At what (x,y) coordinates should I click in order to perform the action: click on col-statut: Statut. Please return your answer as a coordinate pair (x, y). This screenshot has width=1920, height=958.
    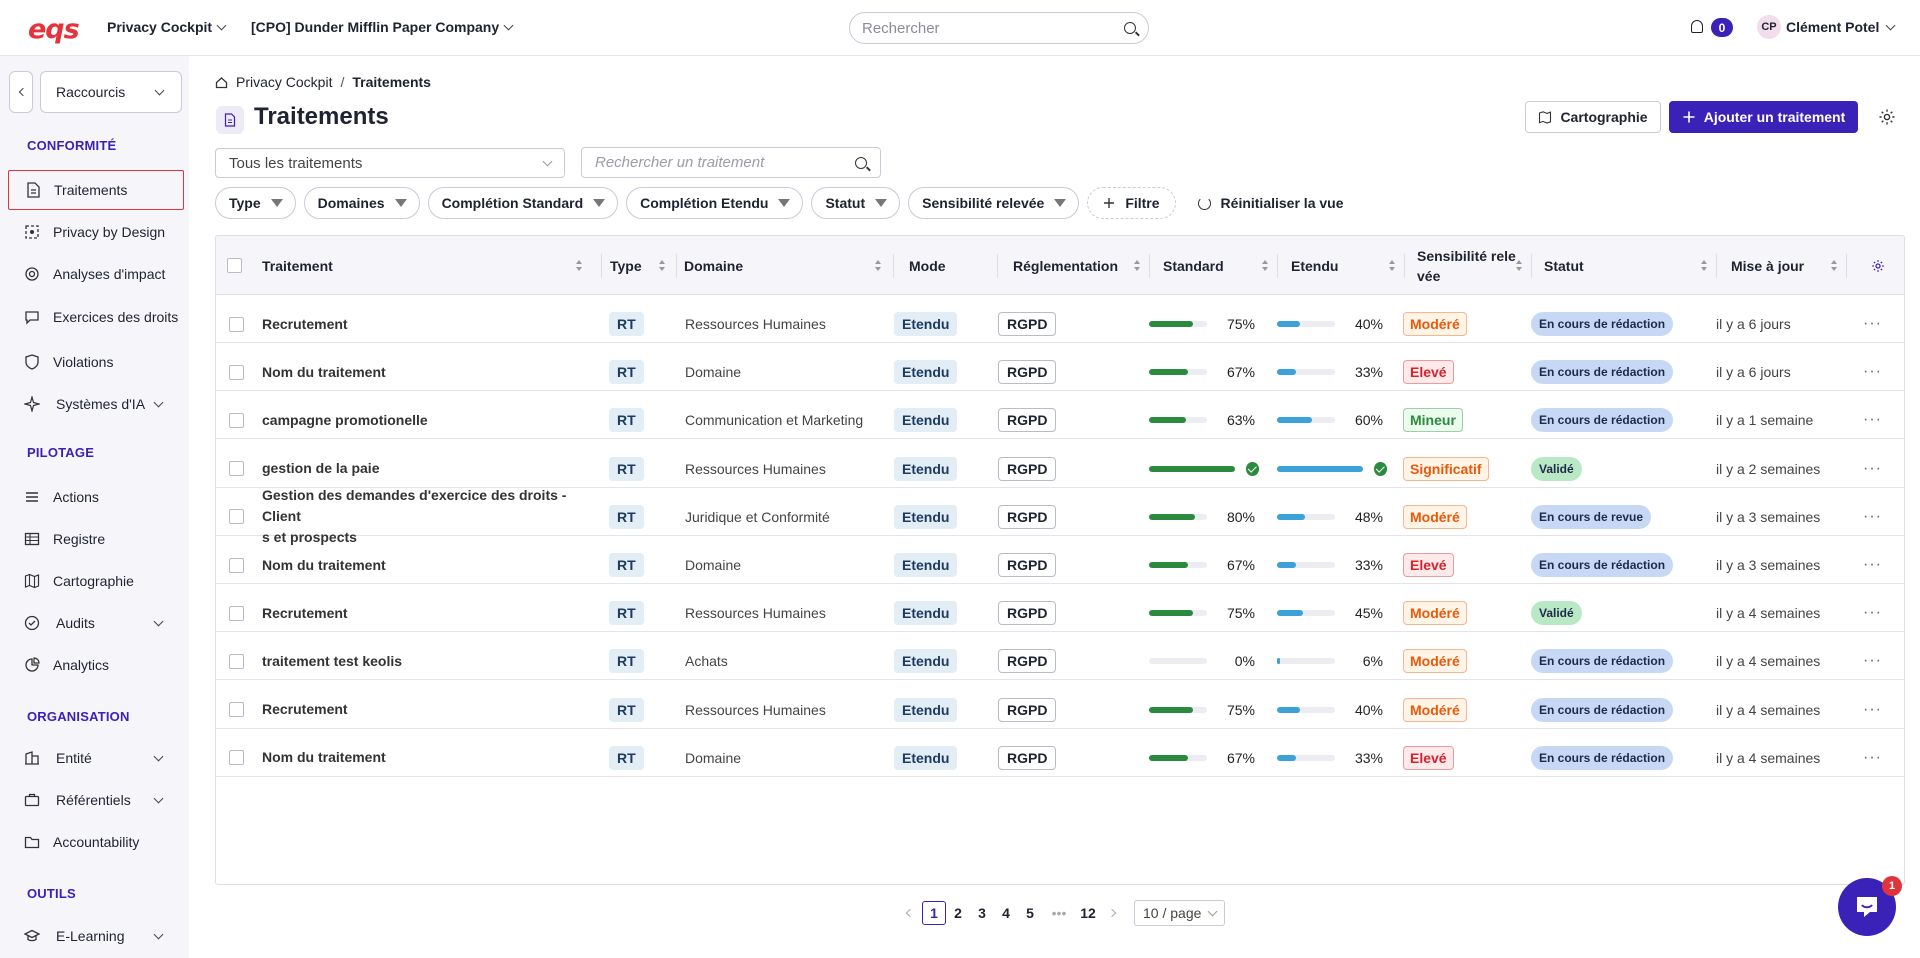
    Looking at the image, I should click on (1623, 265).